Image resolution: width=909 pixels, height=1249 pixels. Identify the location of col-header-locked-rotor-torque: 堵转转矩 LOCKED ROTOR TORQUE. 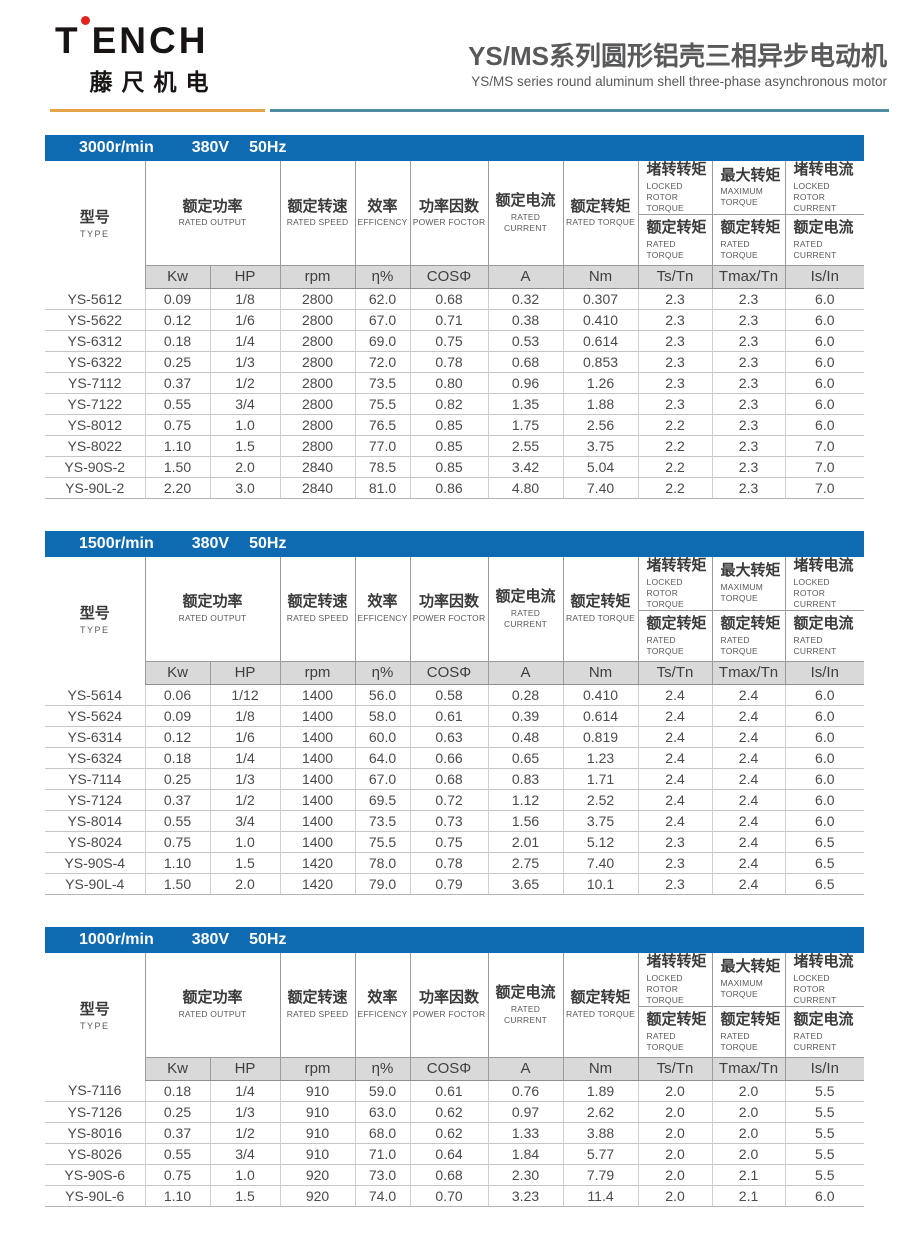
(675, 188).